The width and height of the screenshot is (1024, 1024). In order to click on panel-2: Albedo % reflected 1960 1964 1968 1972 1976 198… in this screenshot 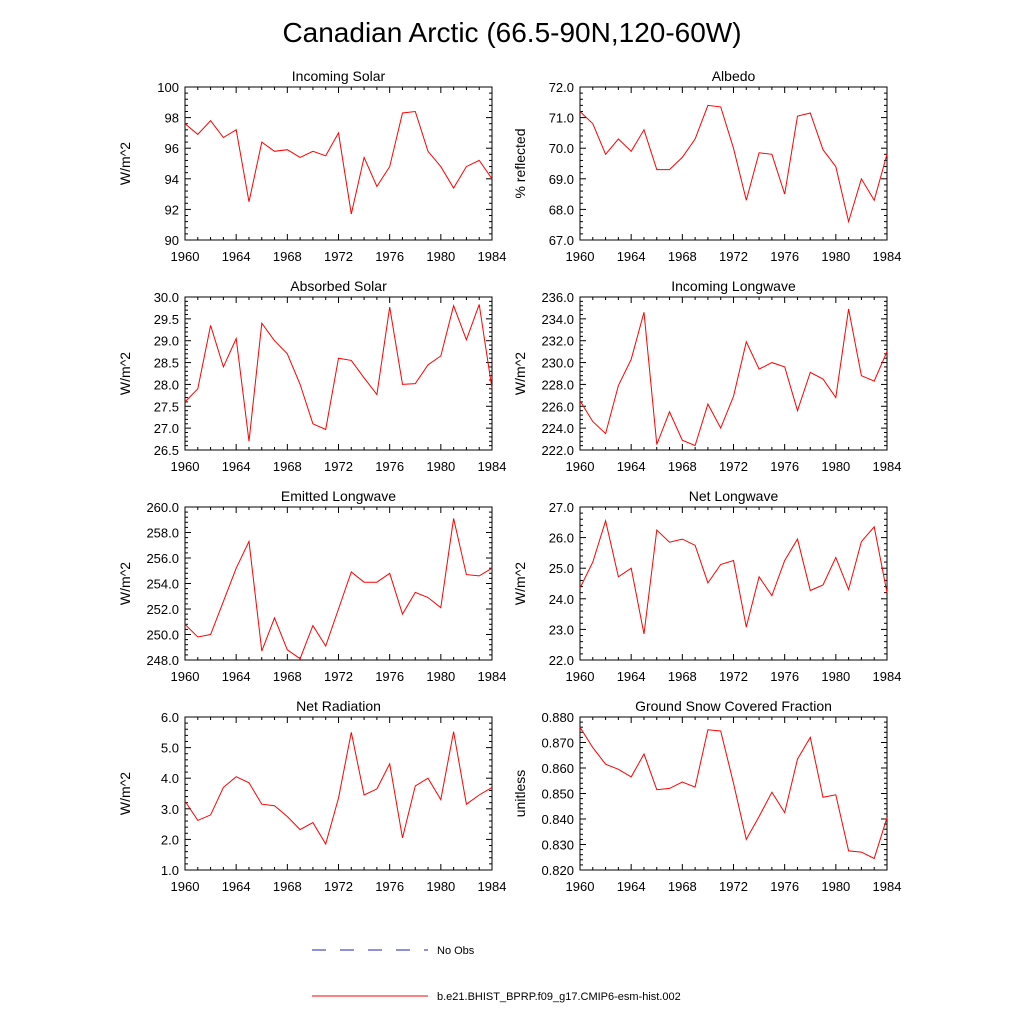, I will do `click(706, 166)`.